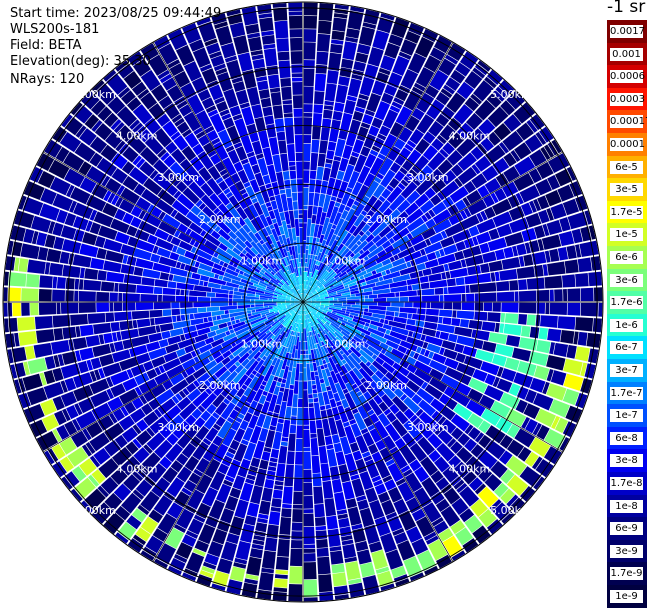 This screenshot has height=608, width=647. What do you see at coordinates (470, 136) in the screenshot?
I see `range-ring-label: 4.00km` at bounding box center [470, 136].